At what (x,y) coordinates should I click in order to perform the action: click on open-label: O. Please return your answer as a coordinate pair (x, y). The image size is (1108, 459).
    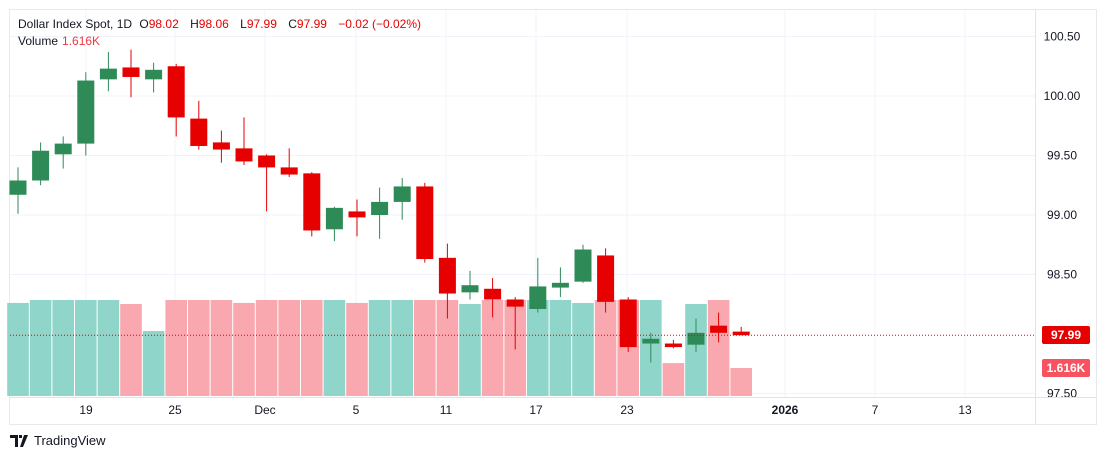
    Looking at the image, I should click on (144, 24).